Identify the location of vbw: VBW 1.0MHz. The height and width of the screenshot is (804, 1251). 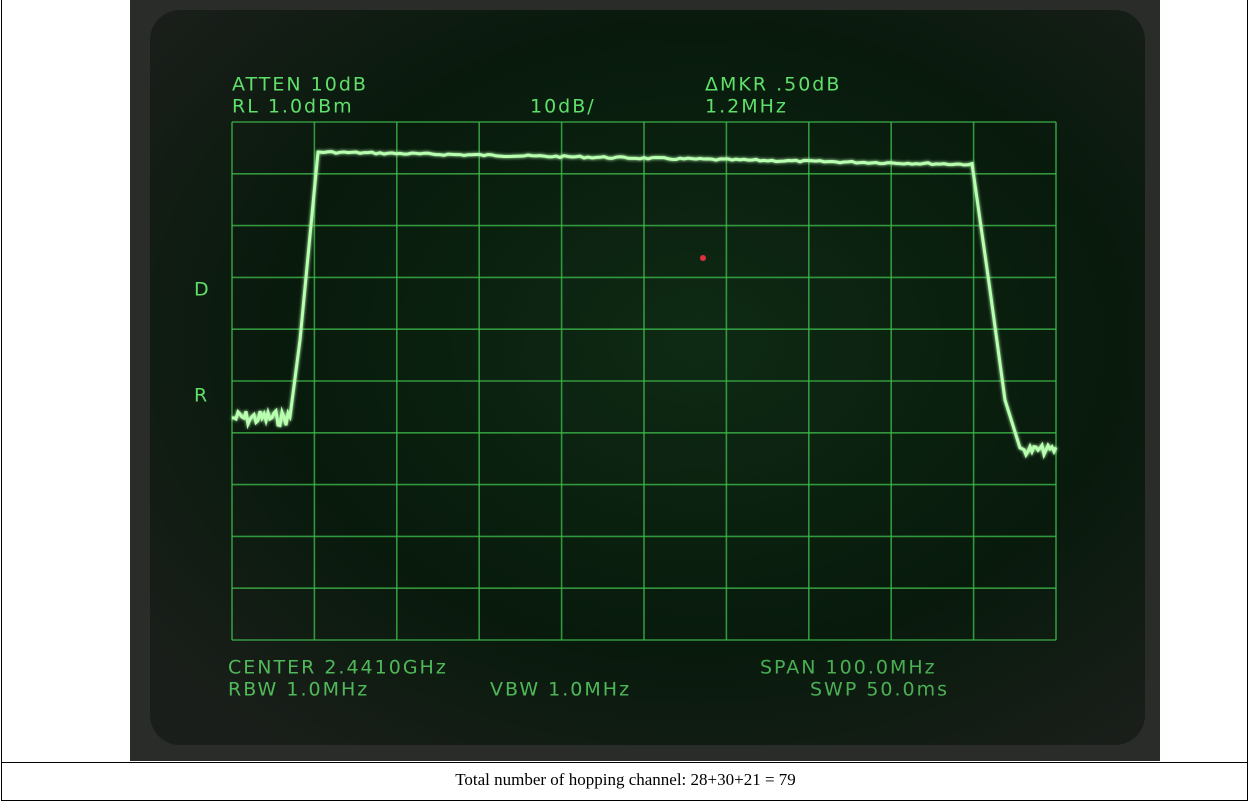
(560, 690).